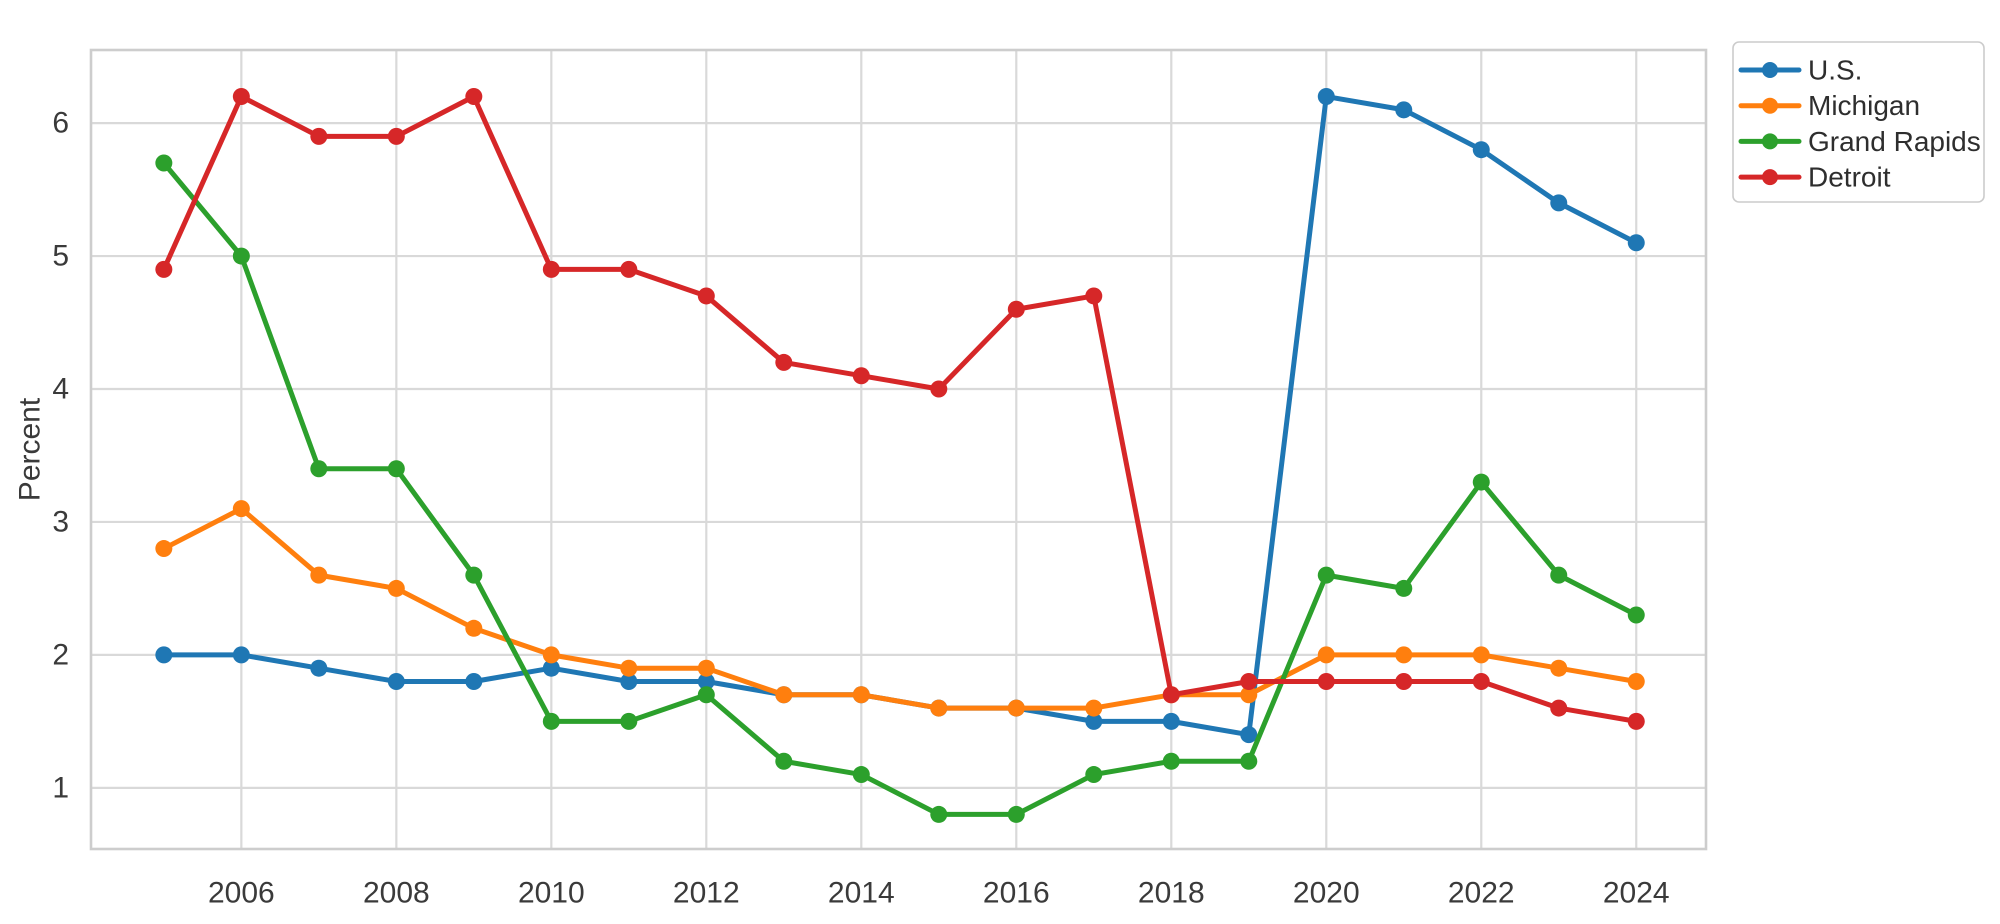 This screenshot has height=924, width=2000. Describe the element at coordinates (1636, 893) in the screenshot. I see `x-tick-label: 2024` at that location.